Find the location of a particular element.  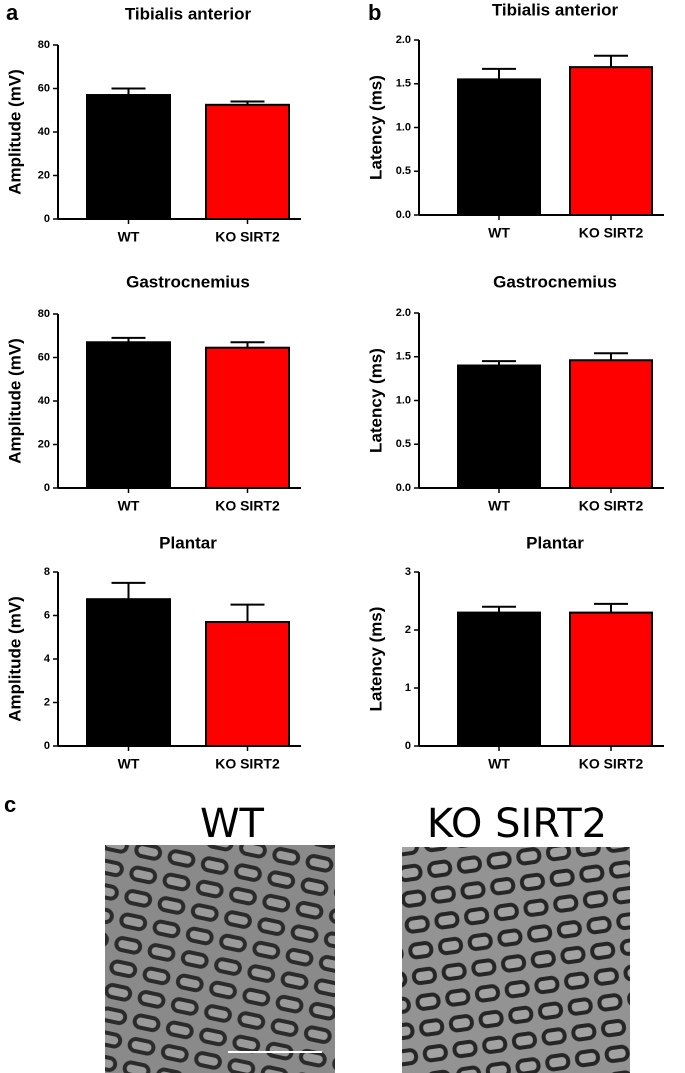

y-tick-label: 8 is located at coordinates (47, 572).